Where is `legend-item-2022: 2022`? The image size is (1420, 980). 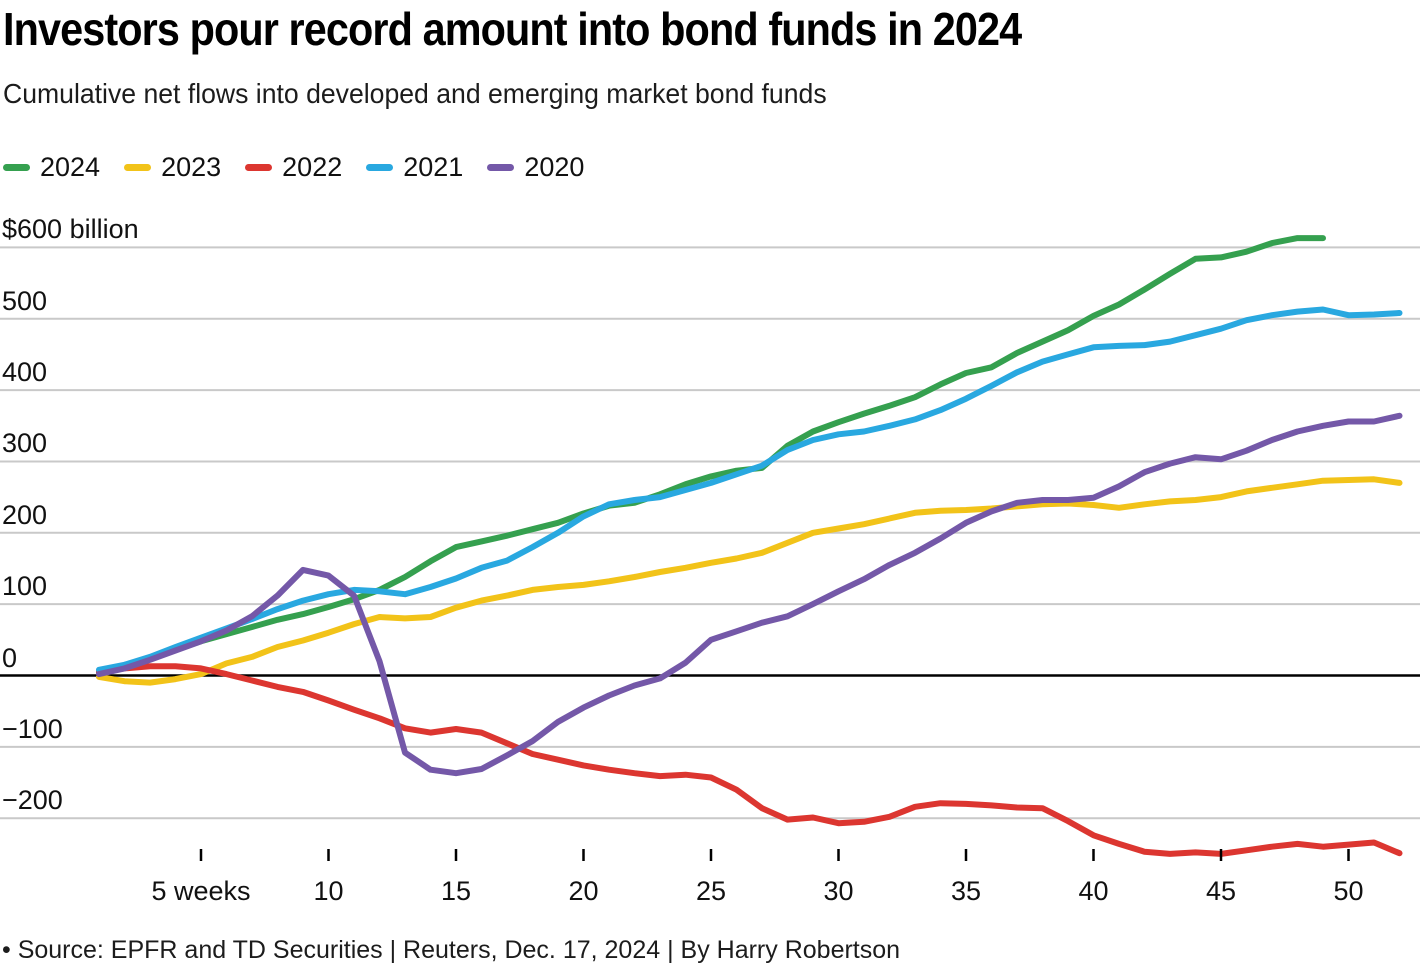 legend-item-2022: 2022 is located at coordinates (293, 167).